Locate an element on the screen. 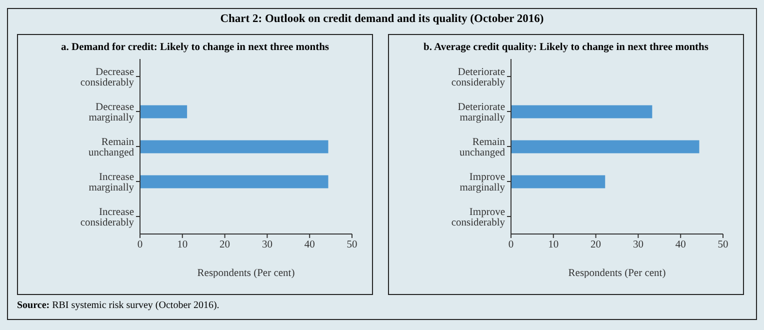 Image resolution: width=764 pixels, height=330 pixels. y-tick-label: Improve considerably is located at coordinates (478, 217).